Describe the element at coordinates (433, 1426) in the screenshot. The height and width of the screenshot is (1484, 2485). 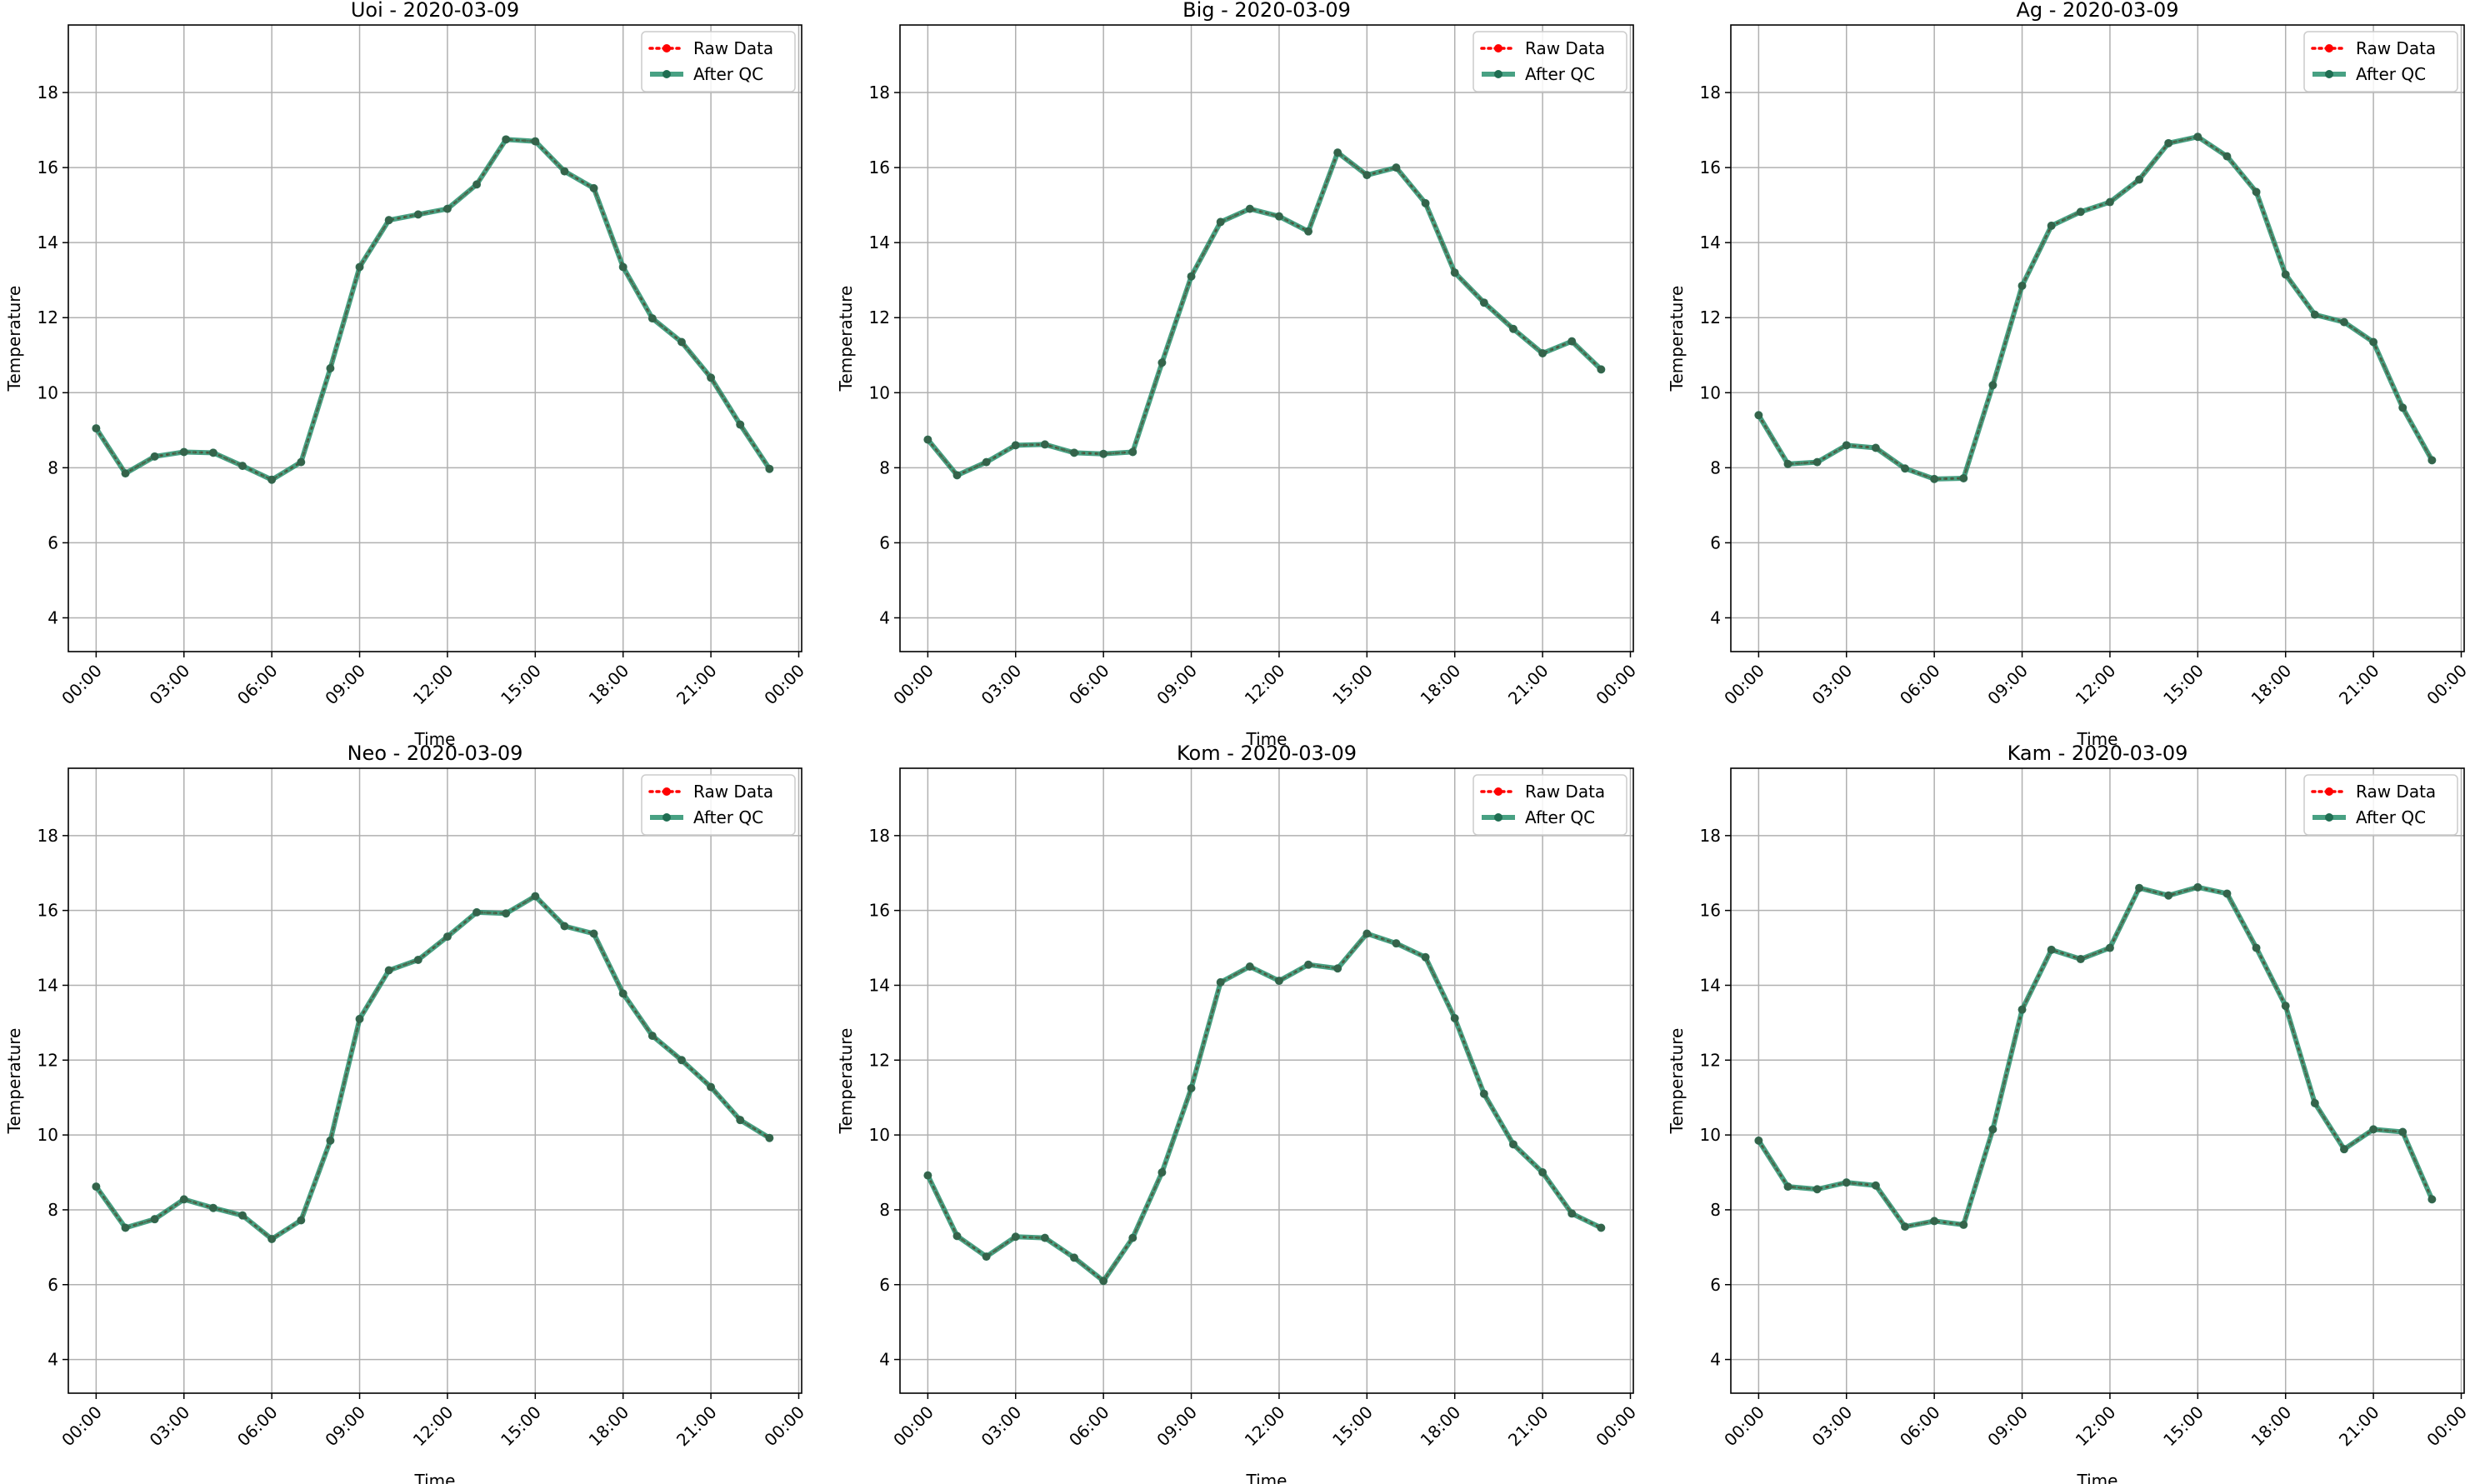
I see `x-tick-label: 12:00` at that location.